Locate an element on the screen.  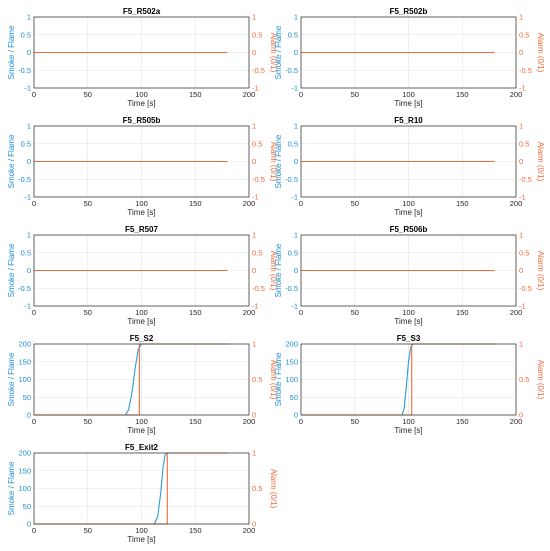
subplot-title: F5_R502b is located at coordinates (409, 11).